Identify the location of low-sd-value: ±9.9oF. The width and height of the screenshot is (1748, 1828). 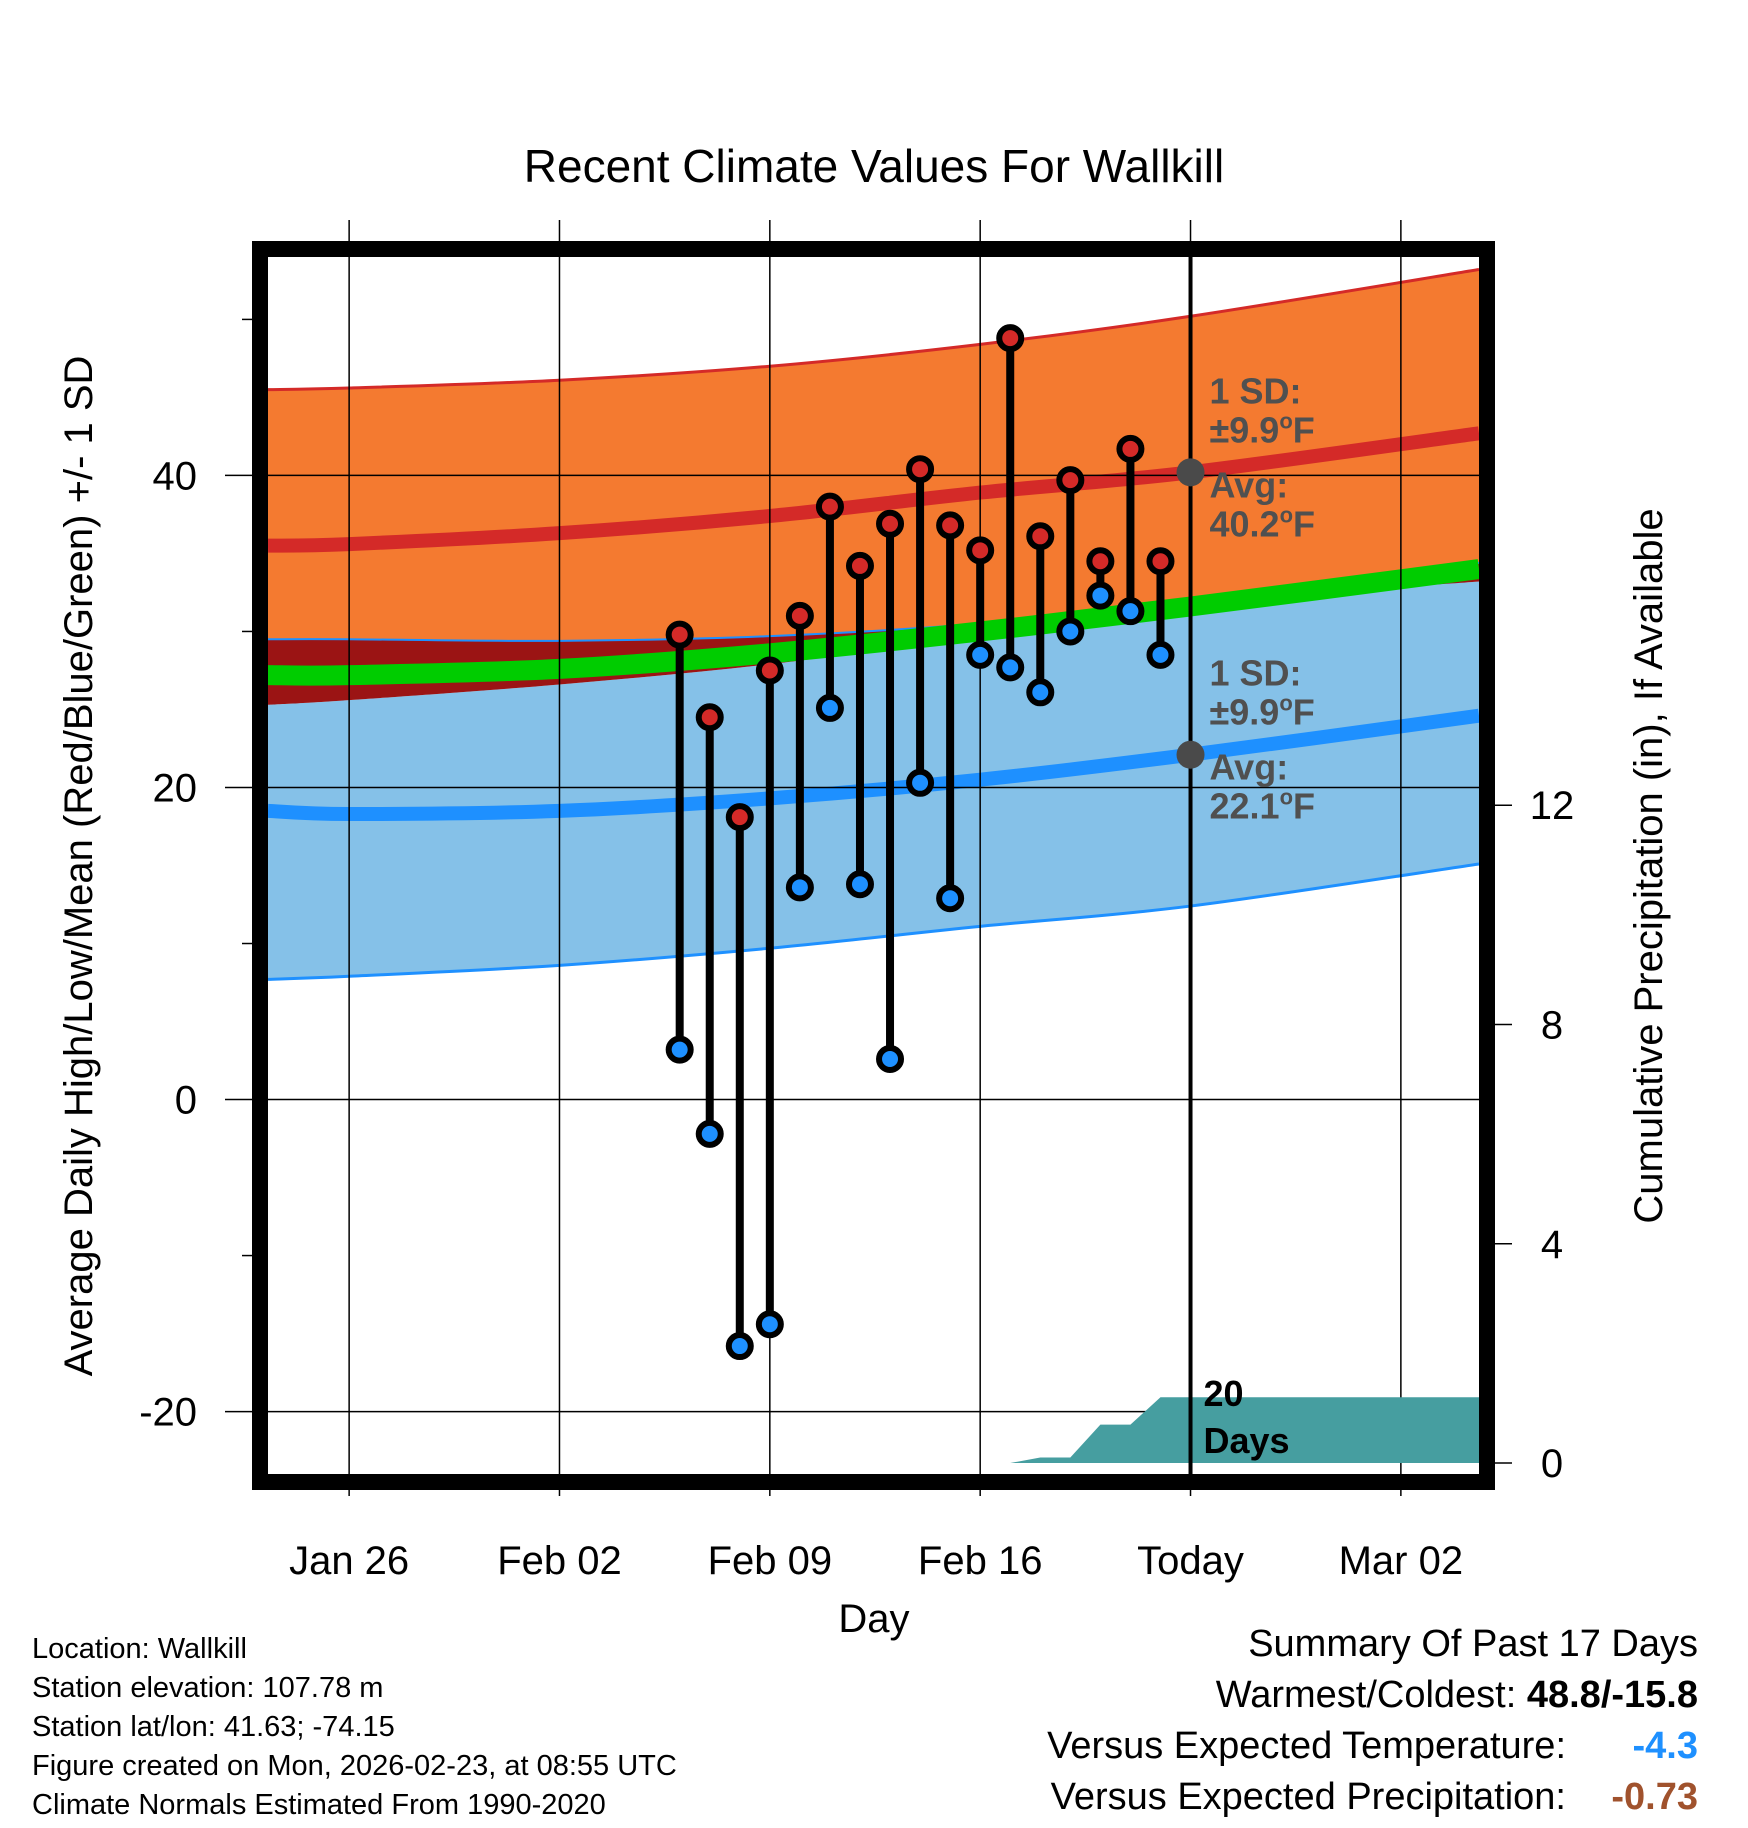
(1262, 712).